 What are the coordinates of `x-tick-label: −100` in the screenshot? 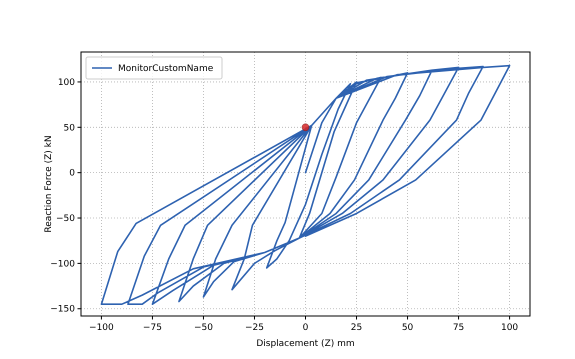 It's located at (101, 328).